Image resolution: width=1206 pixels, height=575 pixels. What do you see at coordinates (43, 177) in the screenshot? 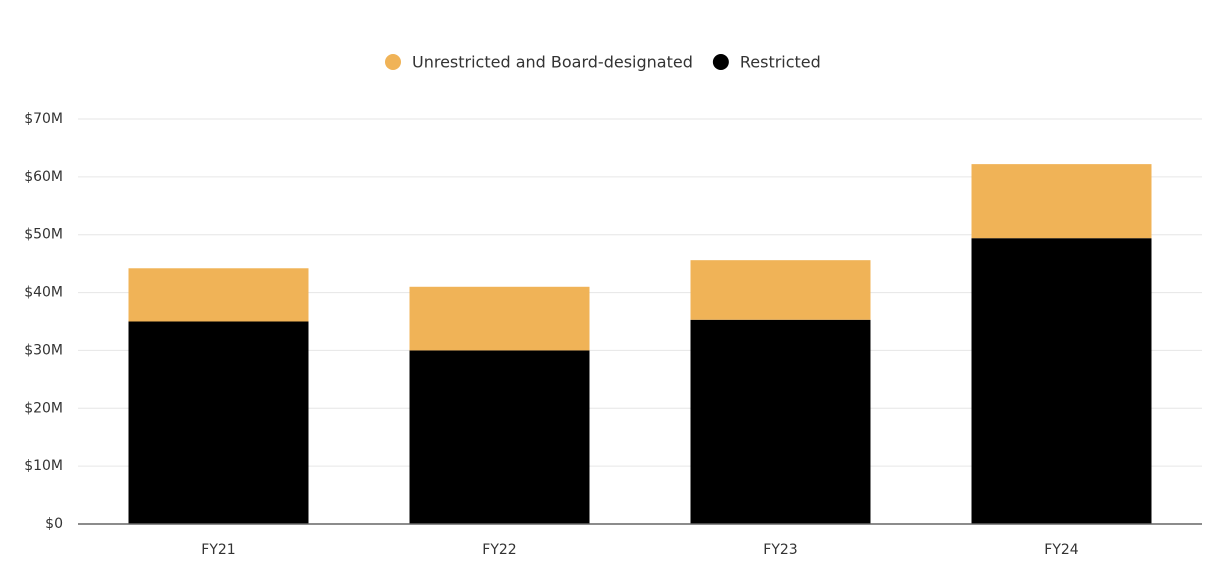
I see `y-tick-label: $60M` at bounding box center [43, 177].